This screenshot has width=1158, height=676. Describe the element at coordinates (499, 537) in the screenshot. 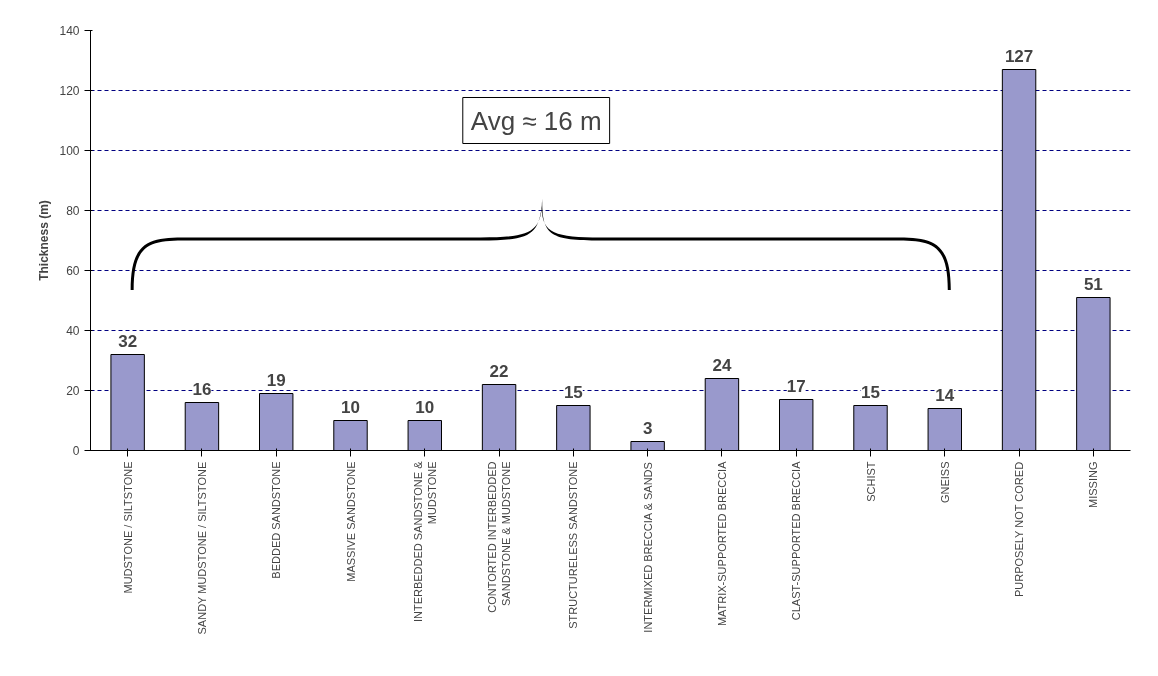

I see `x-tick-label: CONTORTED INTERBEDDED SANDSTONE & MUDSTONE` at that location.